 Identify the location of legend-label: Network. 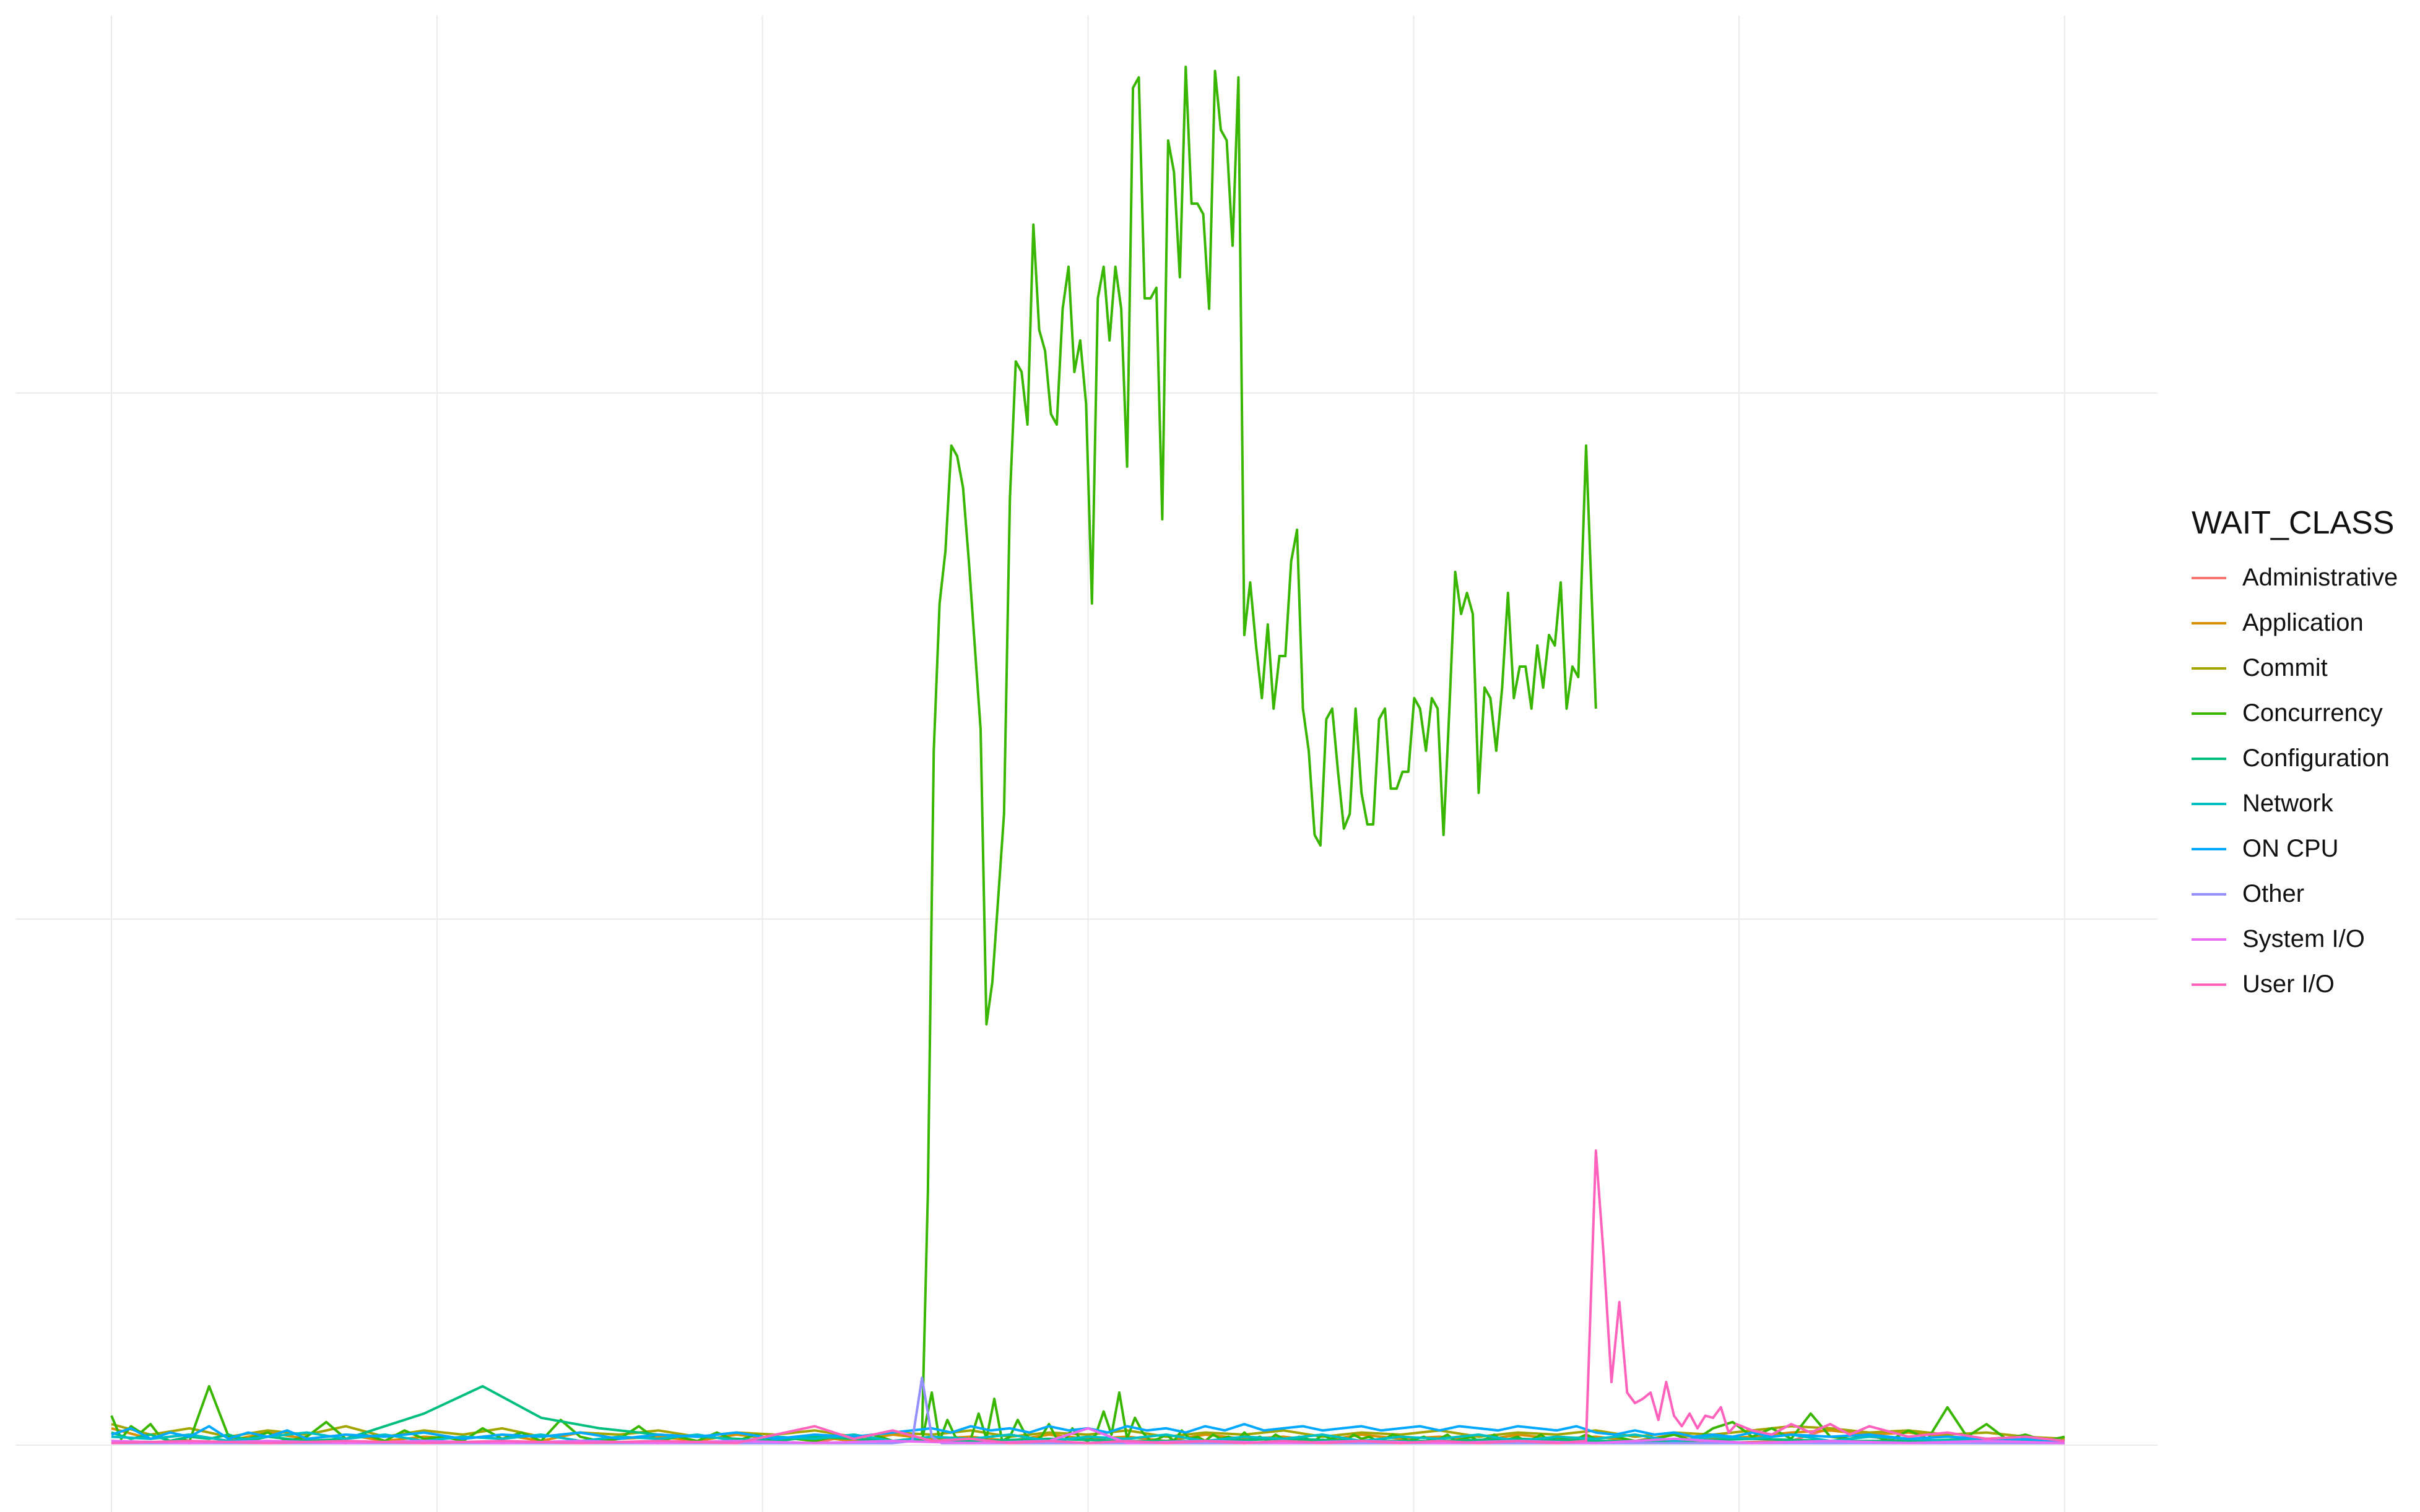
(2287, 803).